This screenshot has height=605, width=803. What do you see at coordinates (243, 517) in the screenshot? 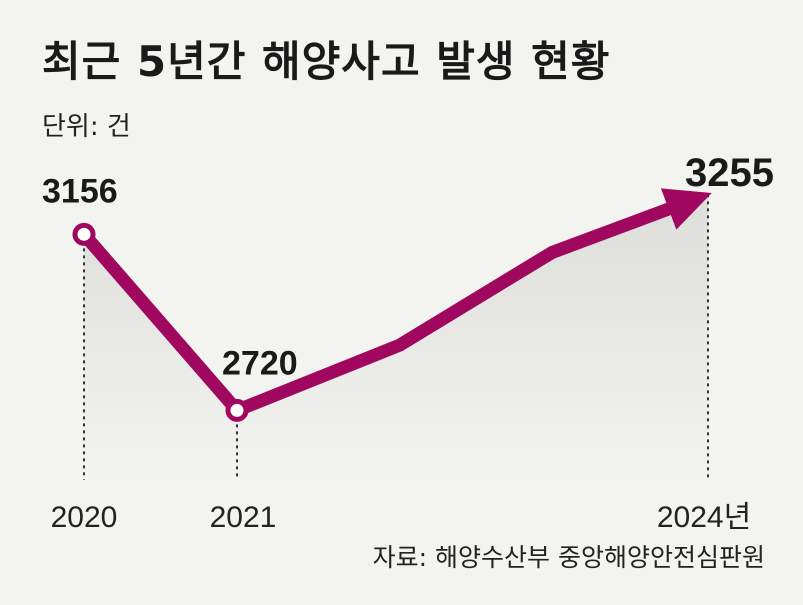
I see `x-tick-label: 2021` at bounding box center [243, 517].